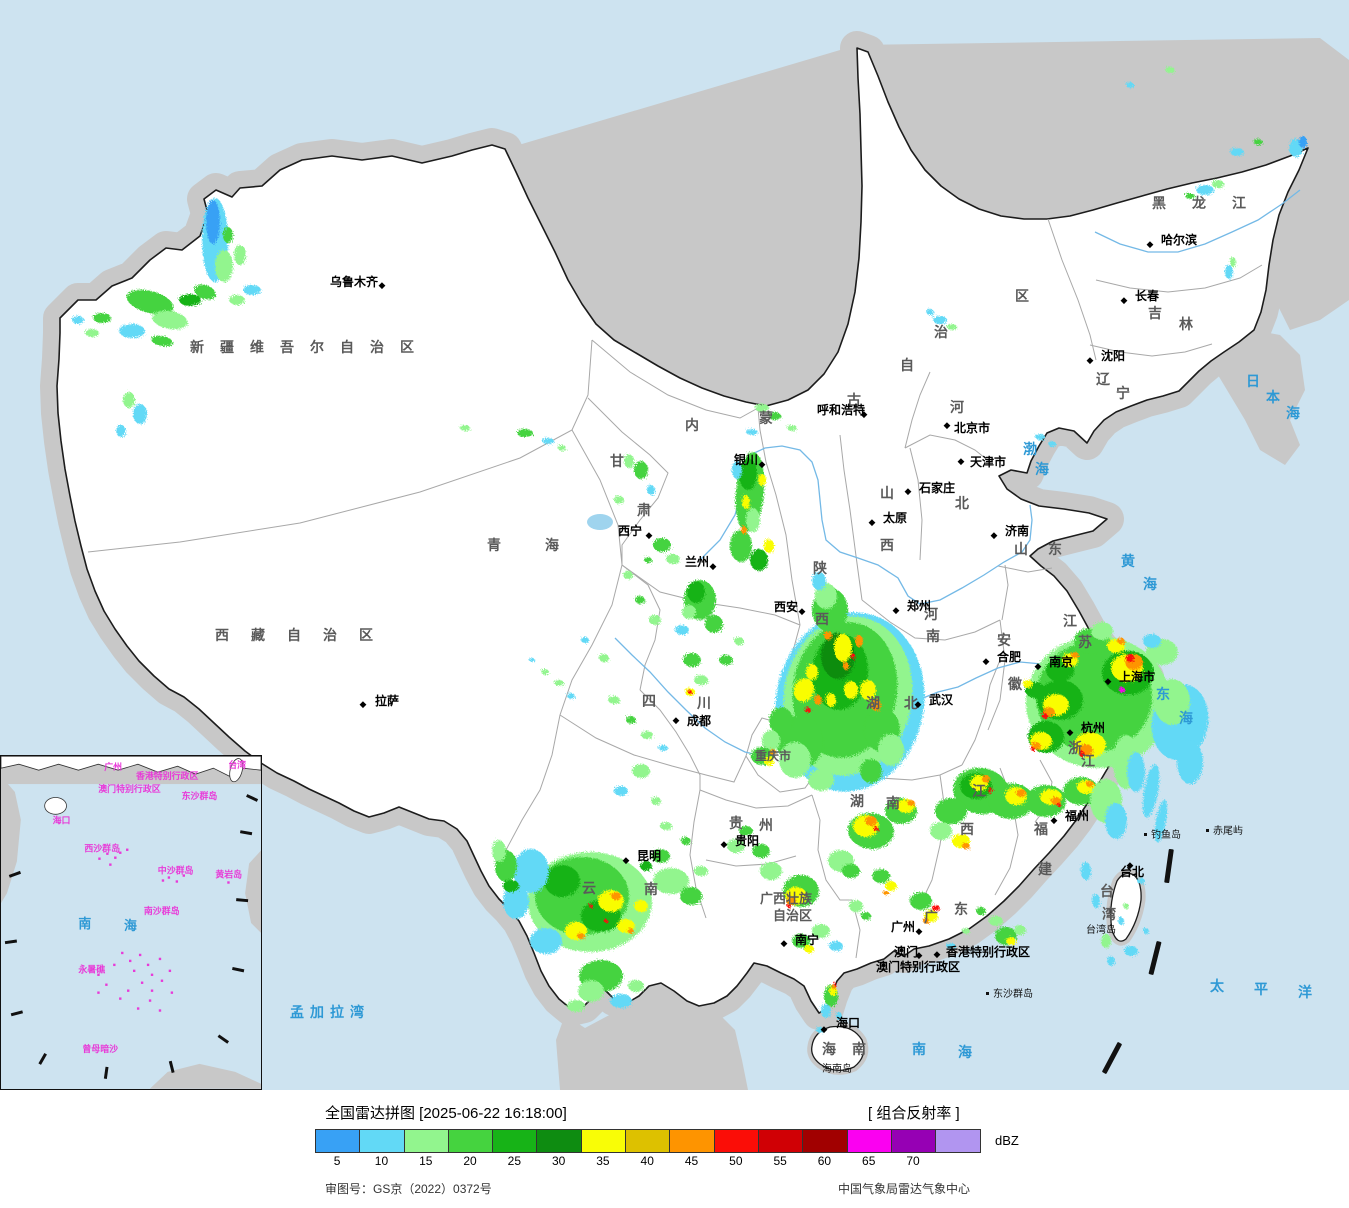 The height and width of the screenshot is (1208, 1349). Describe the element at coordinates (904, 1189) in the screenshot. I see `data-source: 中国气象局雷达气象中心` at that location.